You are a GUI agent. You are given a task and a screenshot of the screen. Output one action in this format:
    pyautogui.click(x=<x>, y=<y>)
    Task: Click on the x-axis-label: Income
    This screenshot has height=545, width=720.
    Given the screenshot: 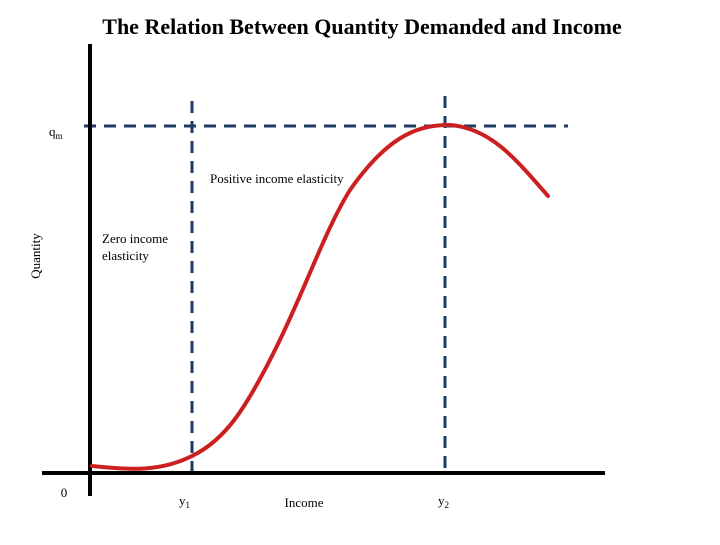 What is the action you would take?
    pyautogui.click(x=304, y=502)
    